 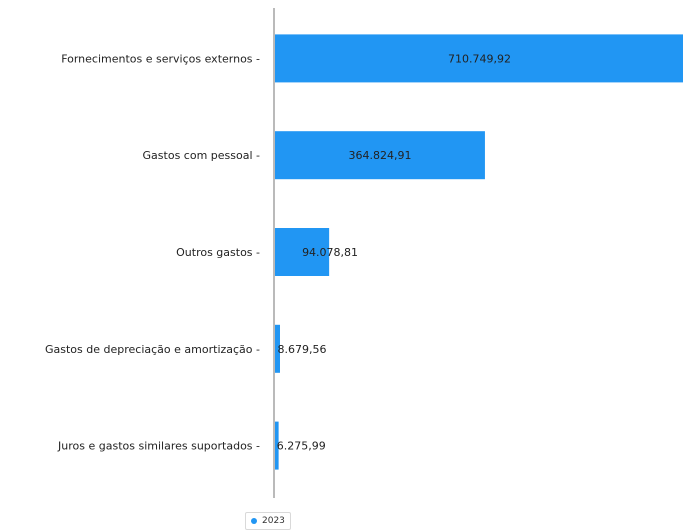 I want to click on data-label: 6.275,99, so click(x=301, y=446).